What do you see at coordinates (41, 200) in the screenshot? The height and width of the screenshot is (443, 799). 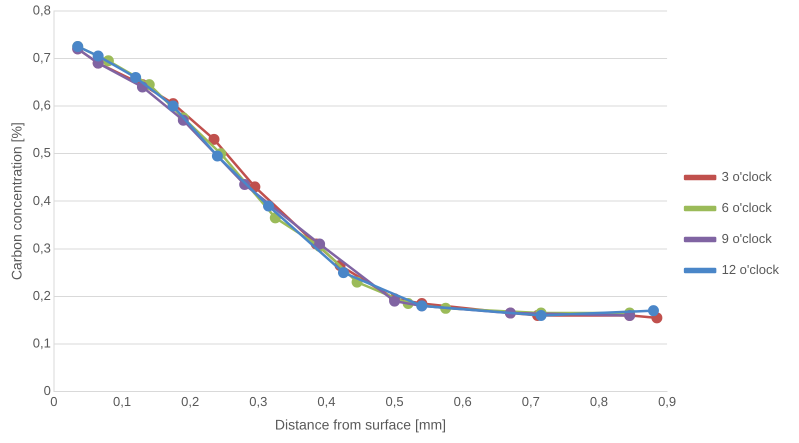 I see `y-tick-label: 0,4` at bounding box center [41, 200].